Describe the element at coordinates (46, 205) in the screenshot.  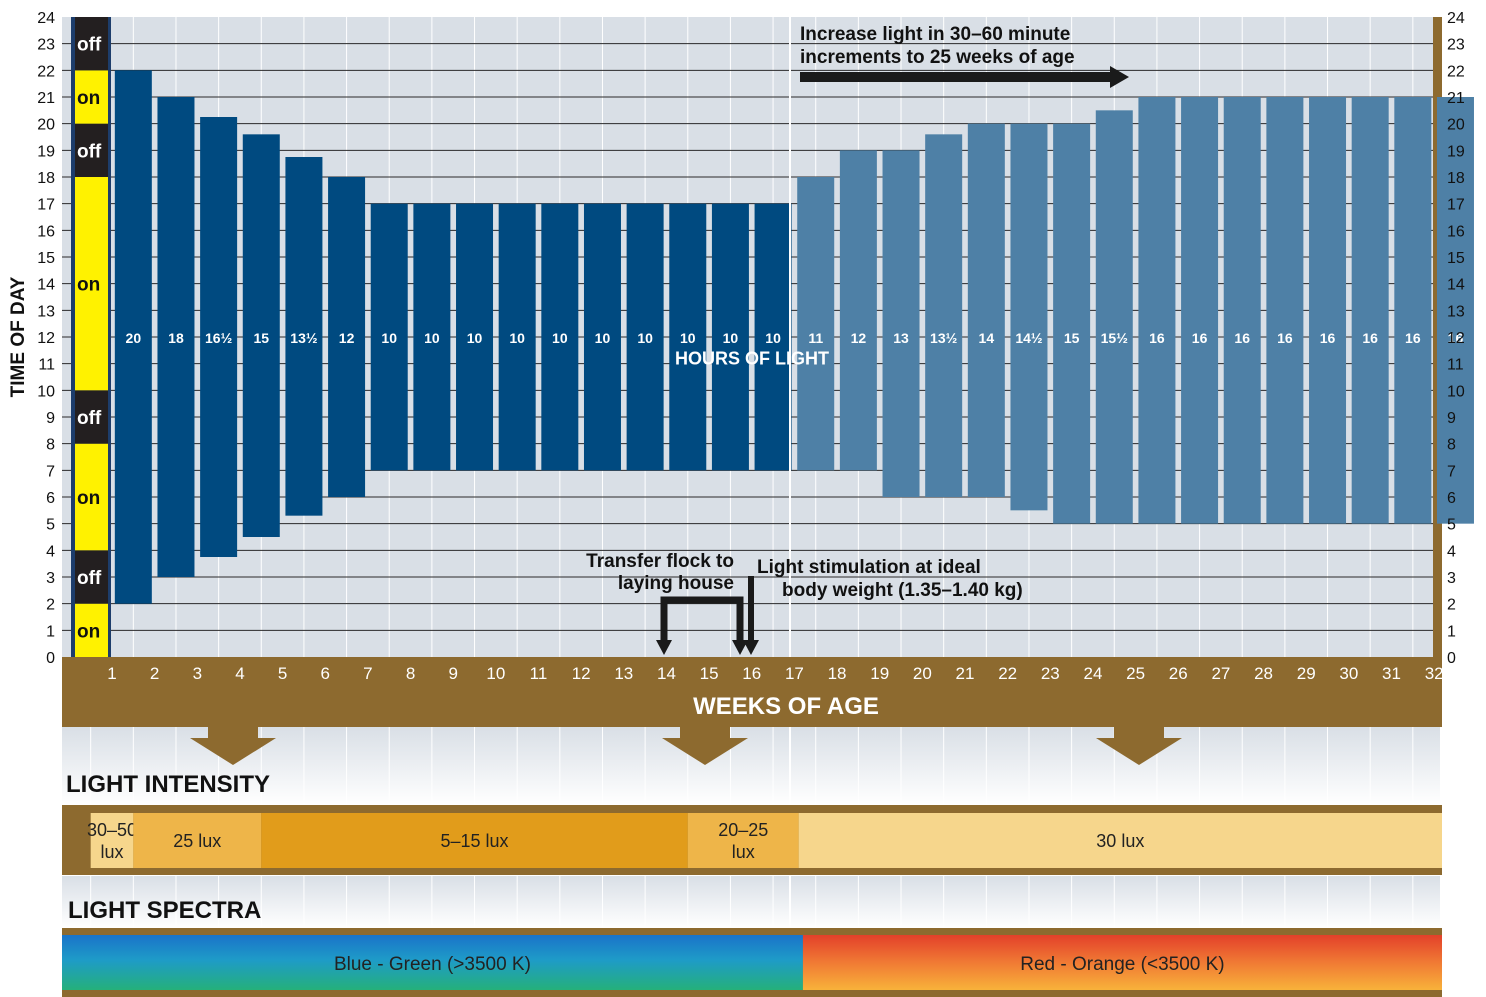
I see `y-tick-label: 17` at that location.